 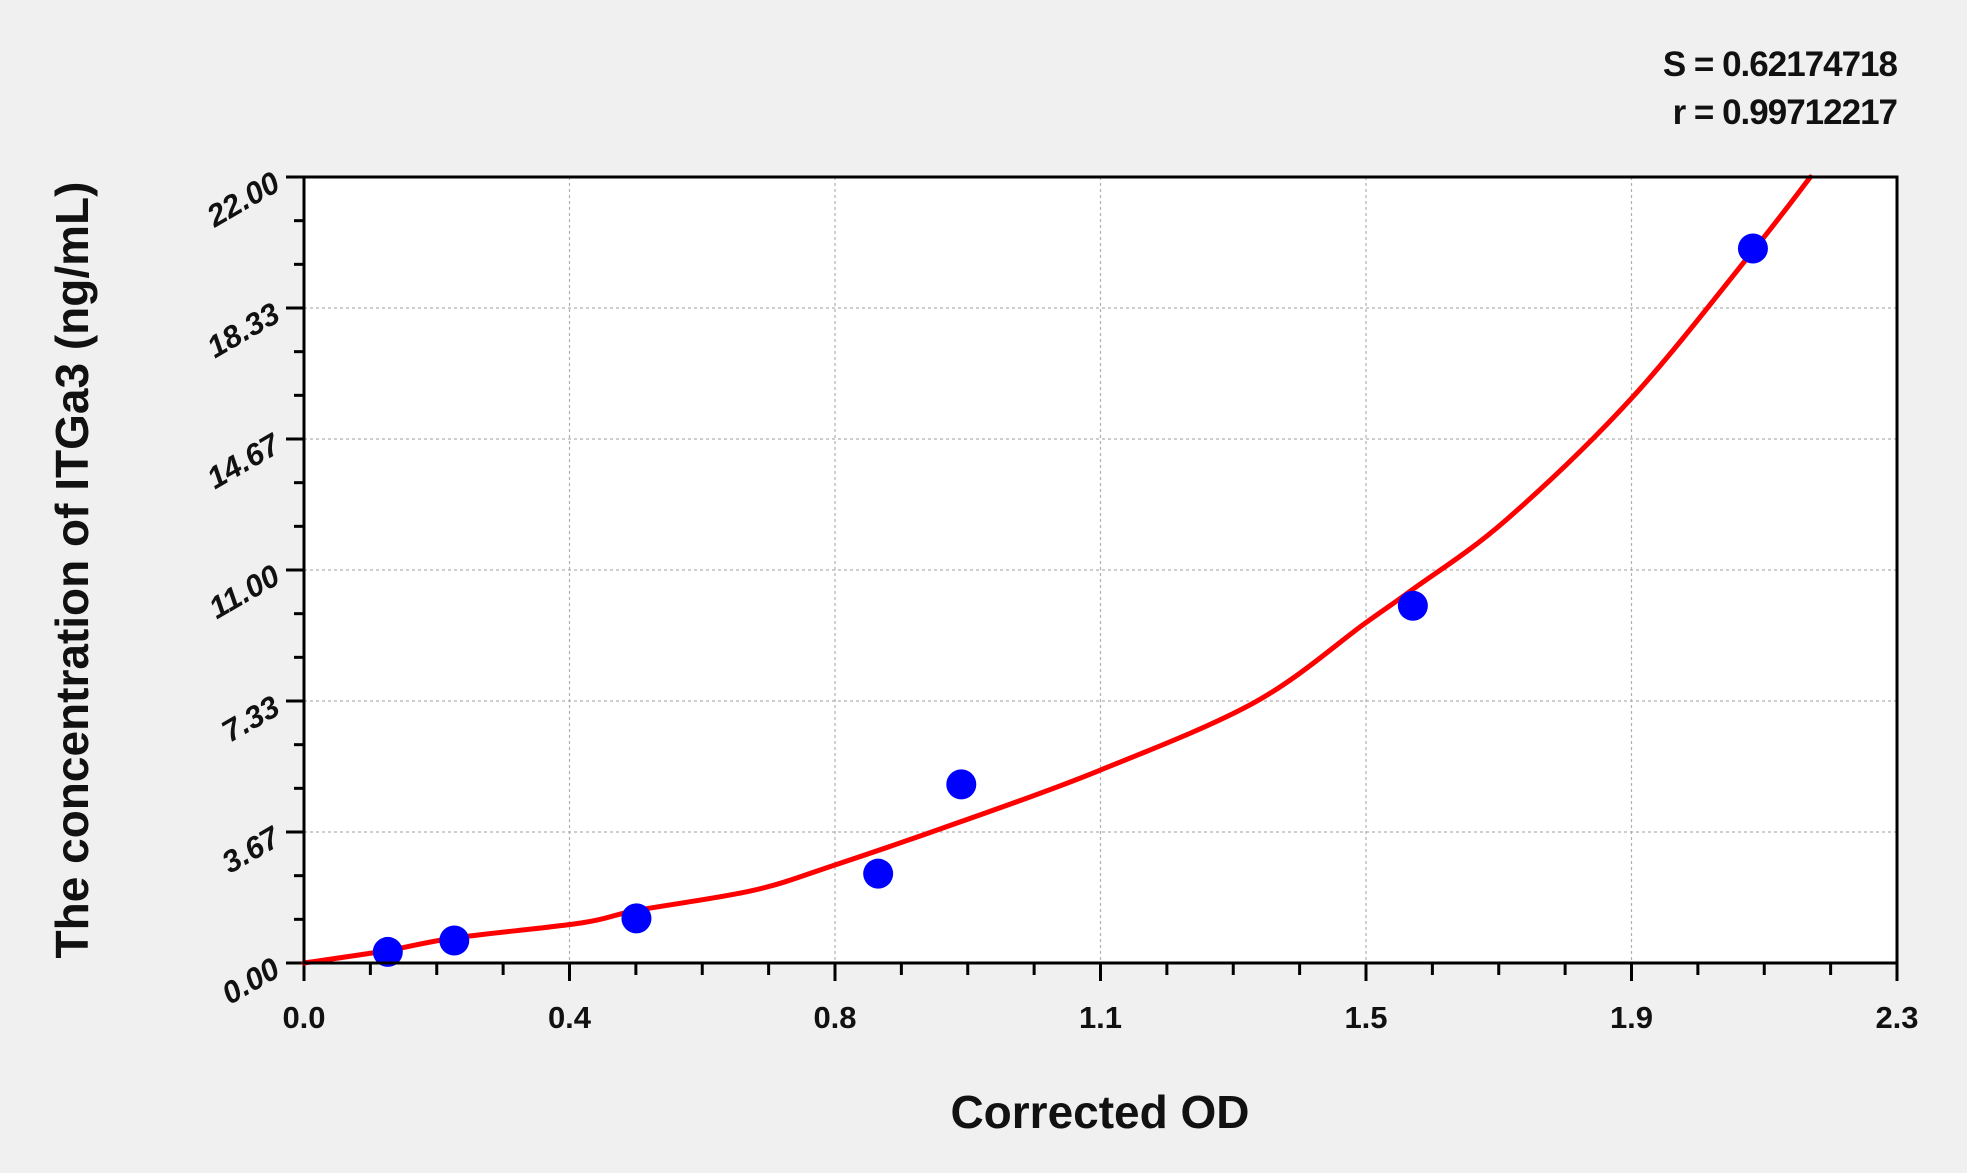 I want to click on x-tick-label: 1.5, so click(x=1365, y=1017).